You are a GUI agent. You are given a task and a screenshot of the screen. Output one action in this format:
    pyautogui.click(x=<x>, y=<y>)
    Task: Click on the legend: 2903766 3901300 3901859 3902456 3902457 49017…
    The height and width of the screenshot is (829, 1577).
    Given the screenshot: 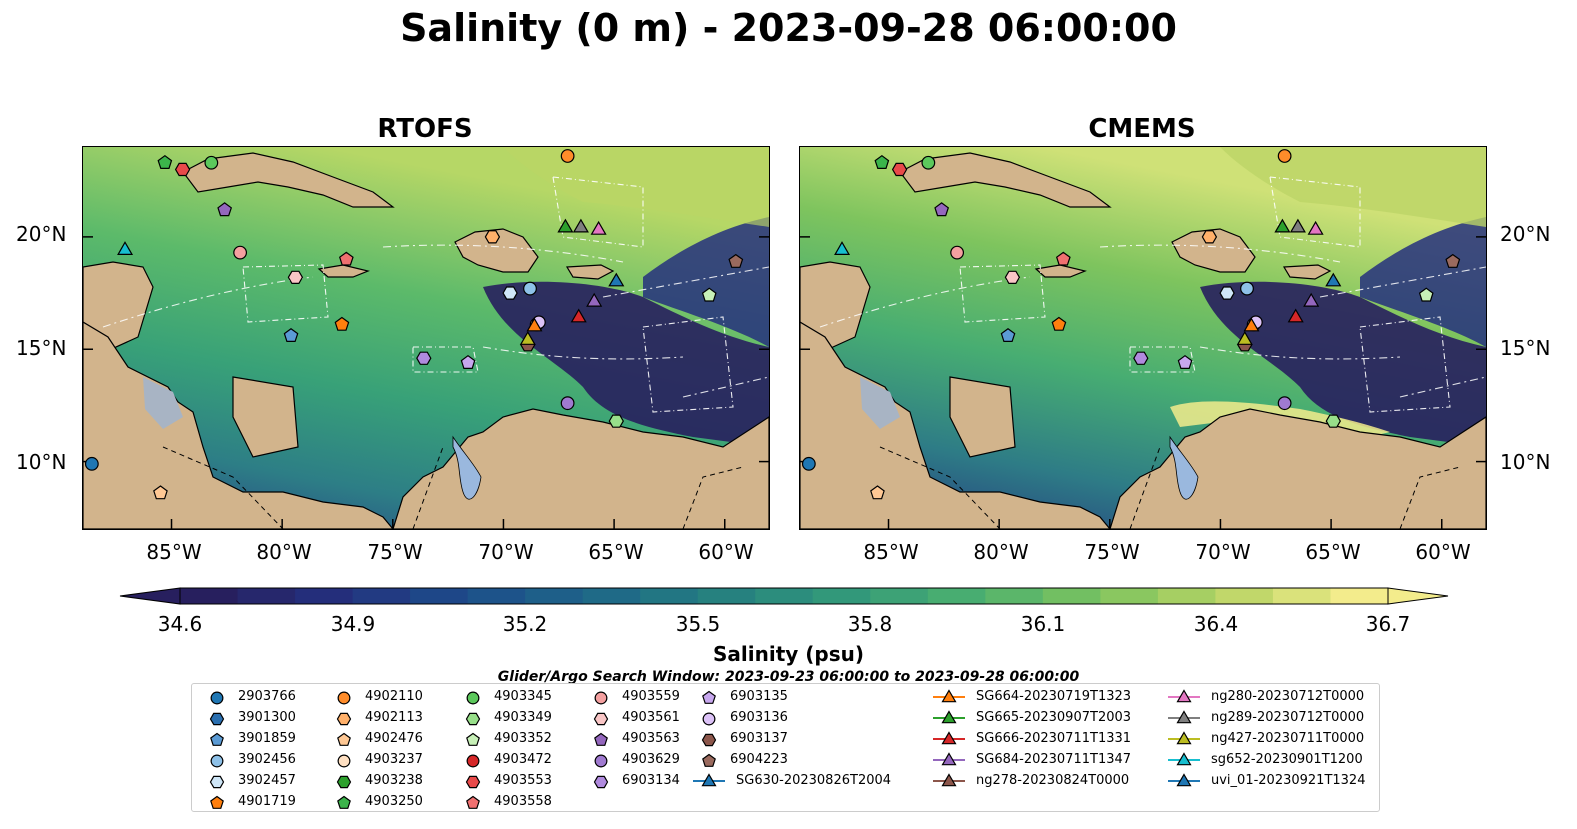 What is the action you would take?
    pyautogui.click(x=785, y=747)
    